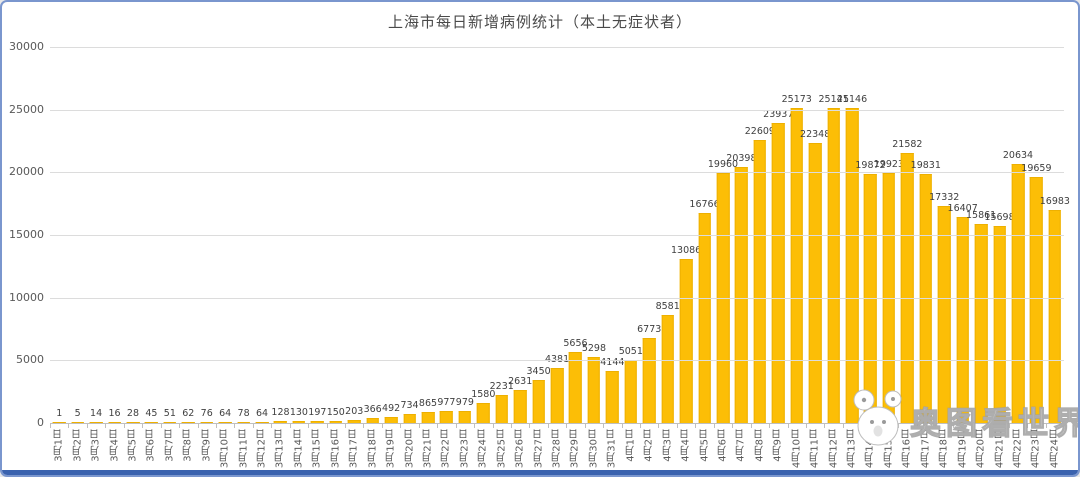 The width and height of the screenshot is (1080, 477). Describe the element at coordinates (428, 449) in the screenshot. I see `x-axis-label: 3月21日` at that location.